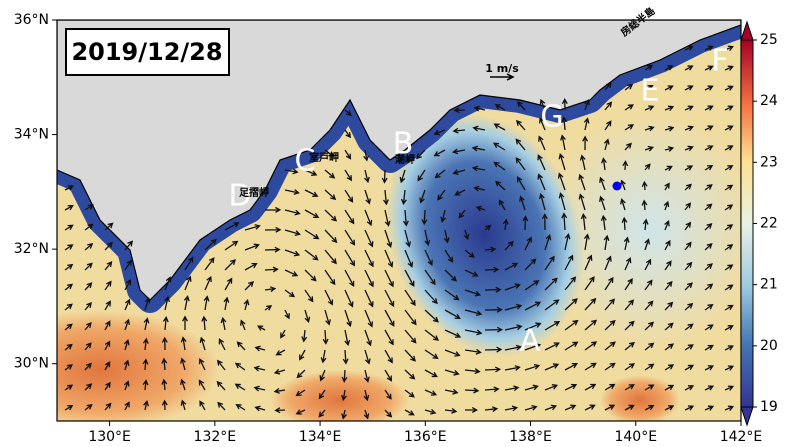 The width and height of the screenshot is (807, 447). What do you see at coordinates (551, 117) in the screenshot?
I see `region-label: G` at bounding box center [551, 117].